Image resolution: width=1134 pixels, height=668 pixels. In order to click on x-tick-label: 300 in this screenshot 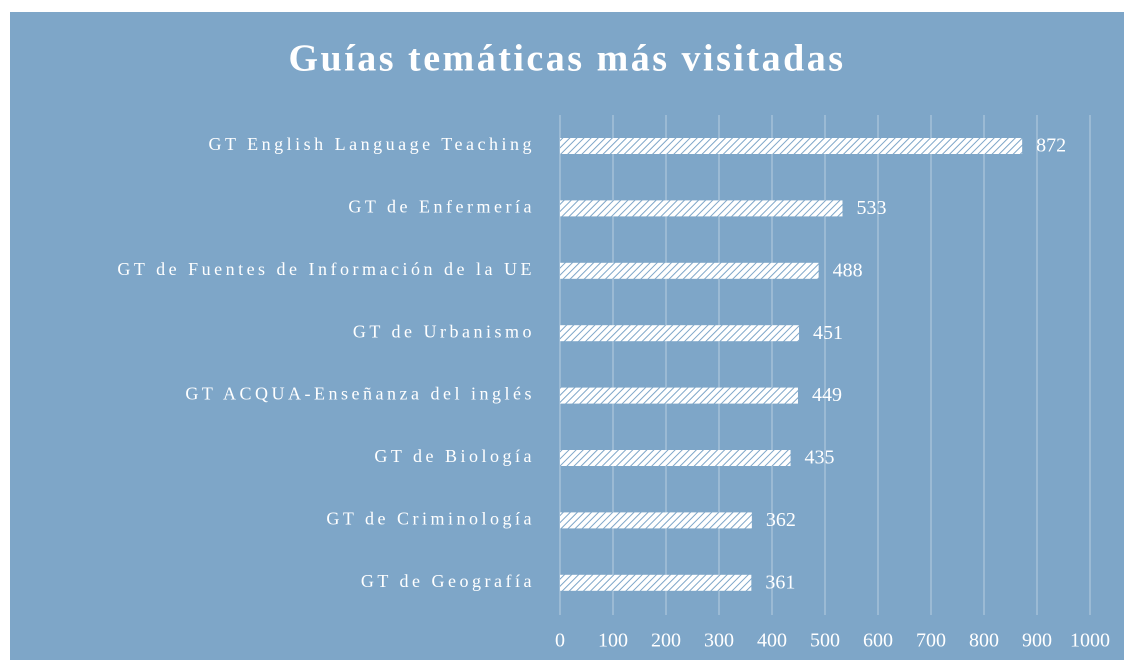, I will do `click(719, 641)`.